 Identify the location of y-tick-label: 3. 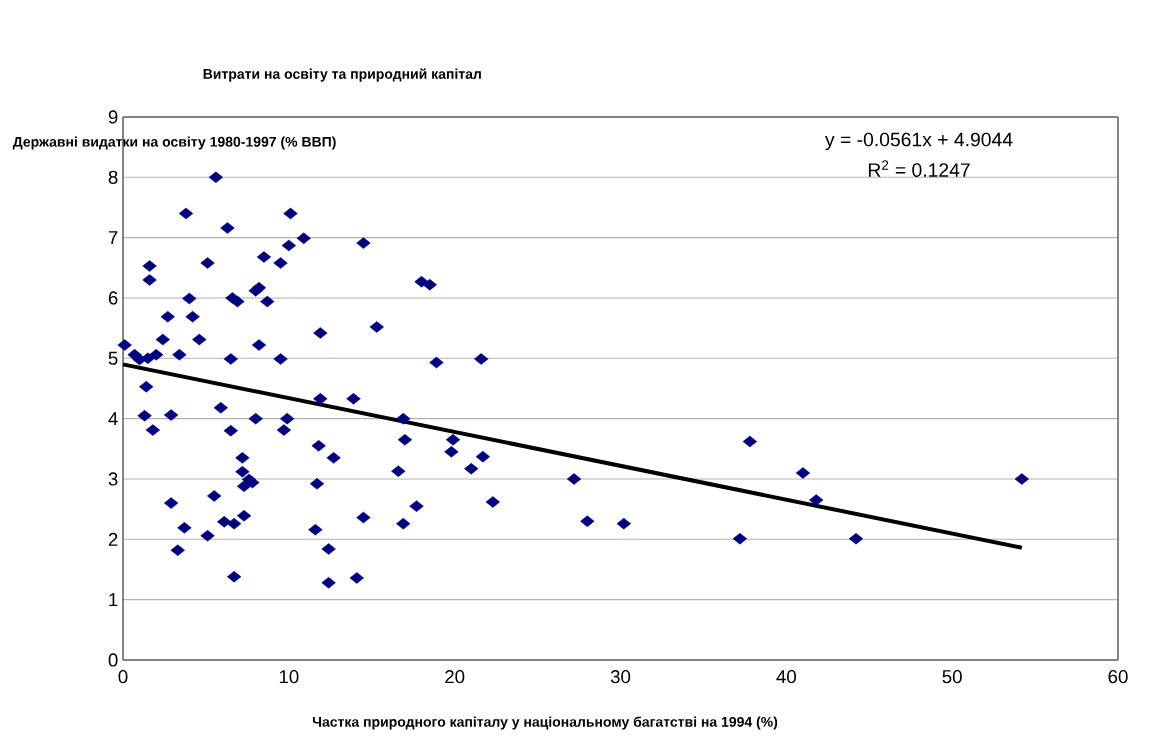
(113, 479).